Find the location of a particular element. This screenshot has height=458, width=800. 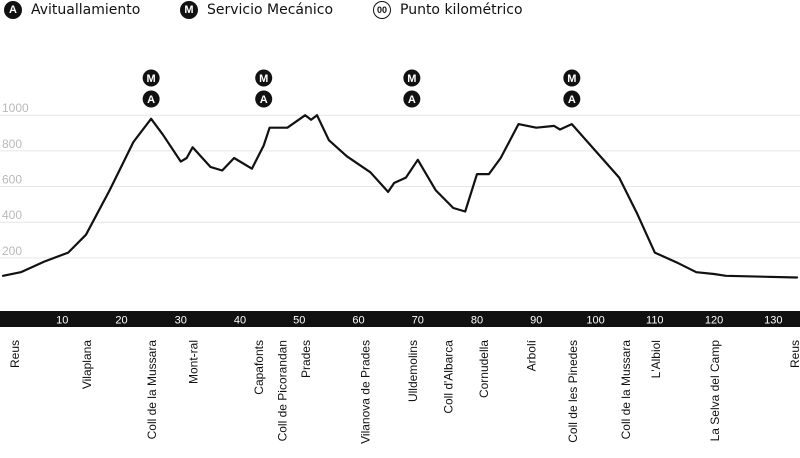

x-tick-label: 40 is located at coordinates (240, 321).